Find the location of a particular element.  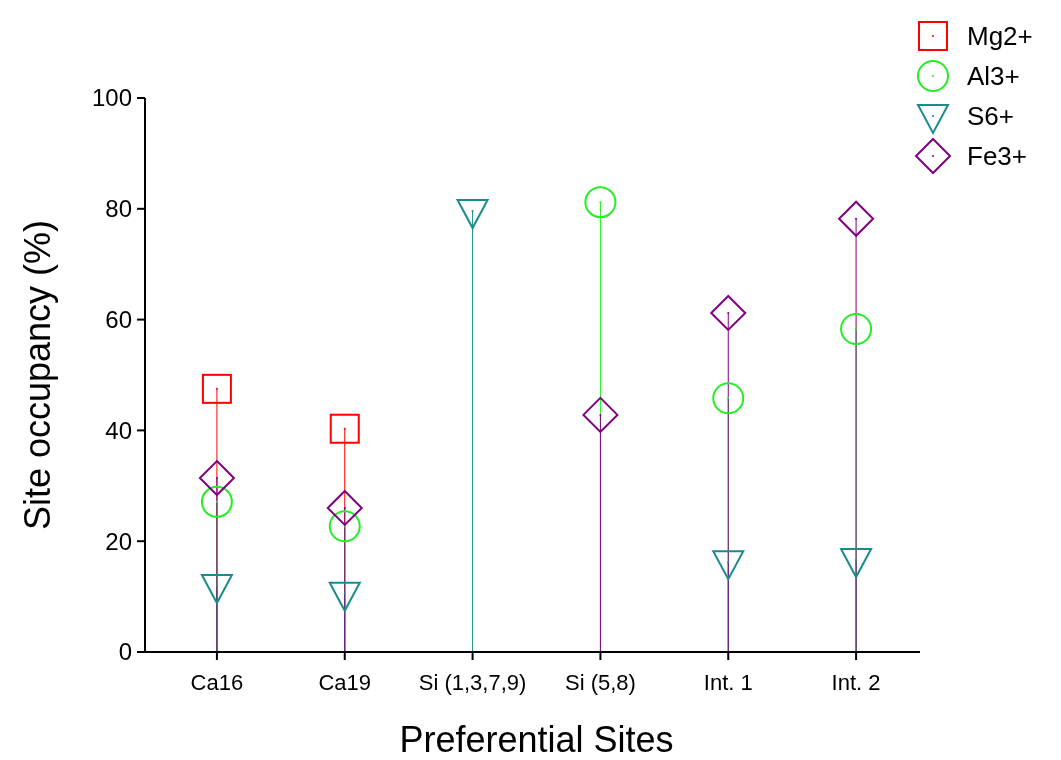

x-tick-label: Si (5,8) is located at coordinates (600, 682).